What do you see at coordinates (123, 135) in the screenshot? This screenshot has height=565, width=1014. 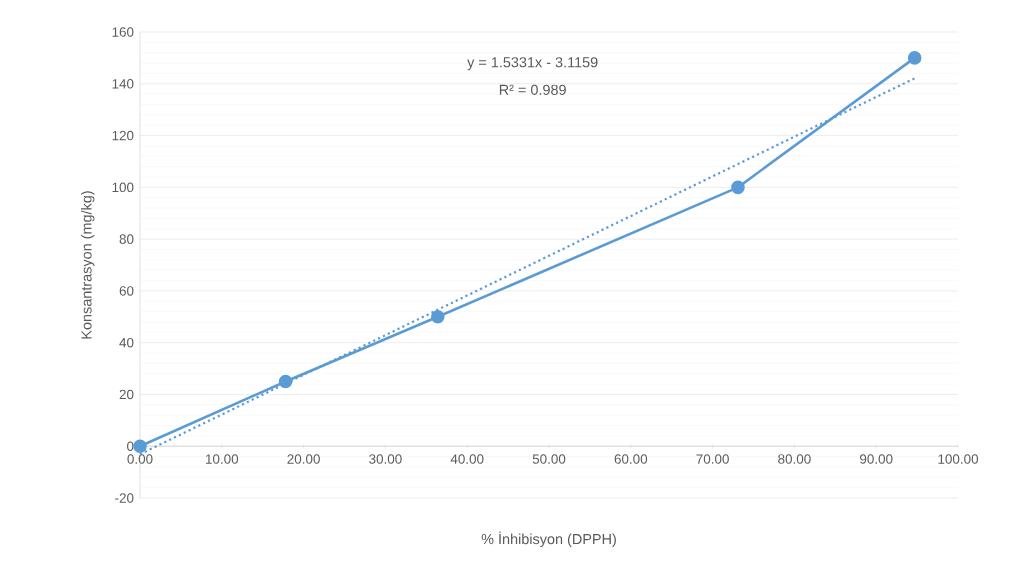 I see `y-tick-label: 120` at bounding box center [123, 135].